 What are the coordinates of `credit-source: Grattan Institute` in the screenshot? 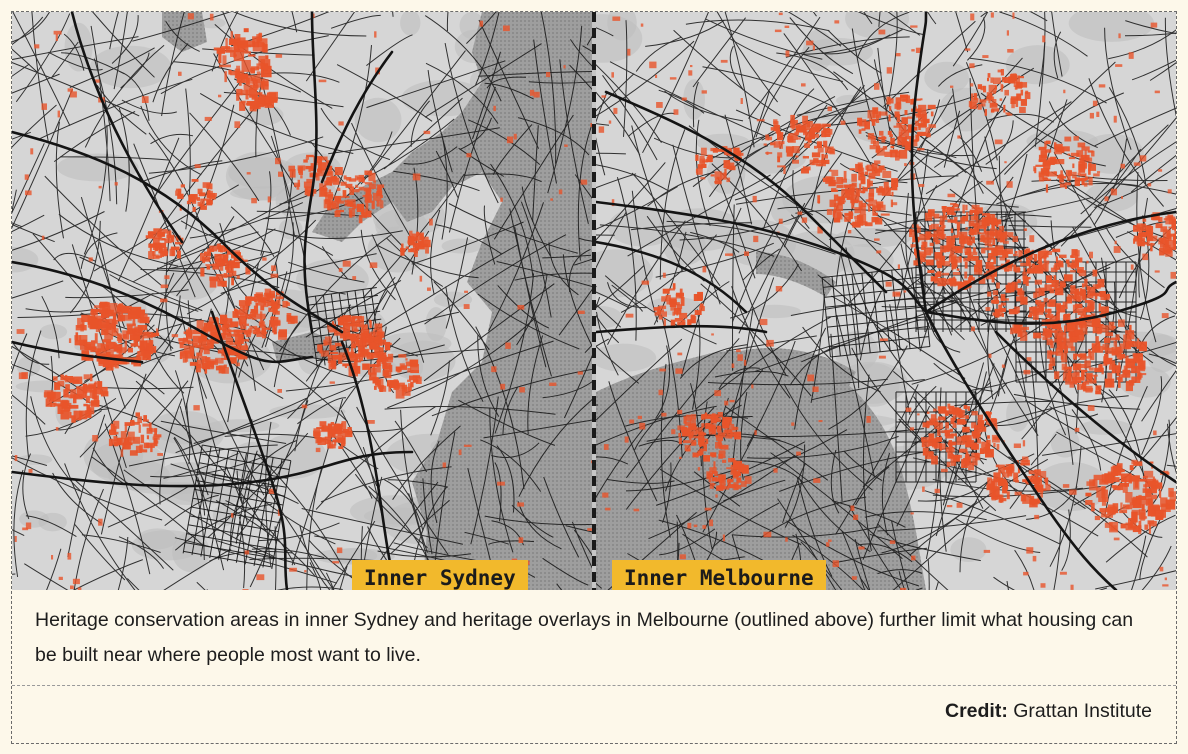 It's located at (1082, 711).